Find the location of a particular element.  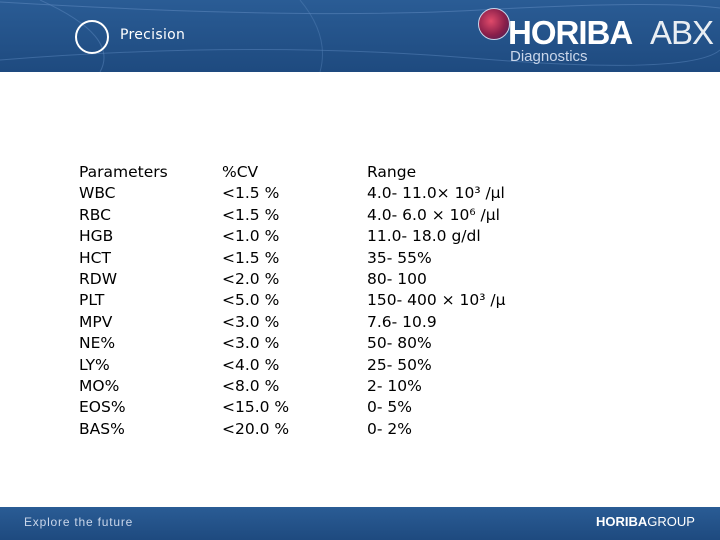

footer-banner: Explore the future HORIBAGROUP is located at coordinates (360, 523).